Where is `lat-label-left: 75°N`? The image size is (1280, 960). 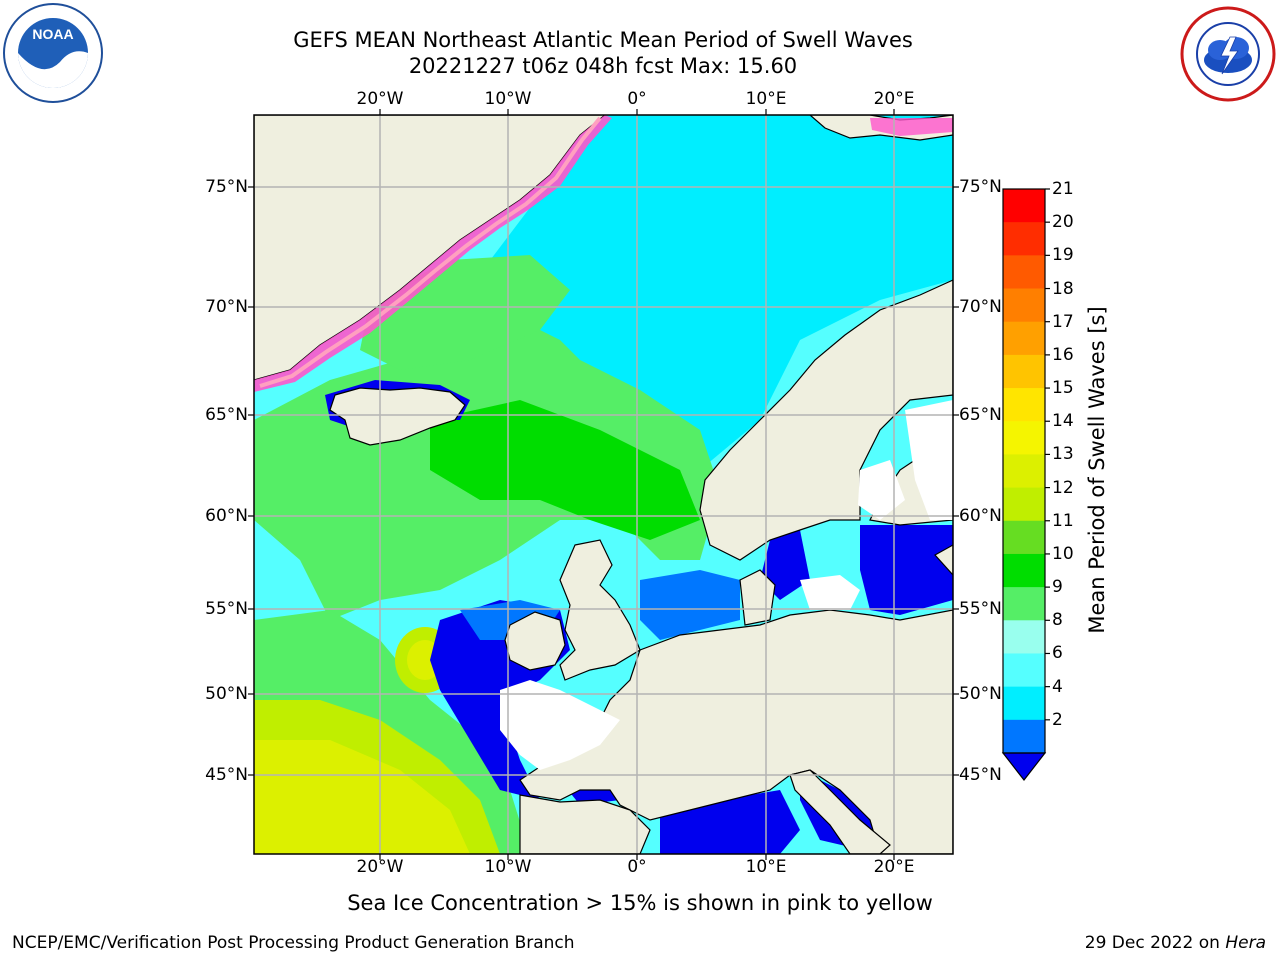
lat-label-left: 75°N is located at coordinates (226, 187).